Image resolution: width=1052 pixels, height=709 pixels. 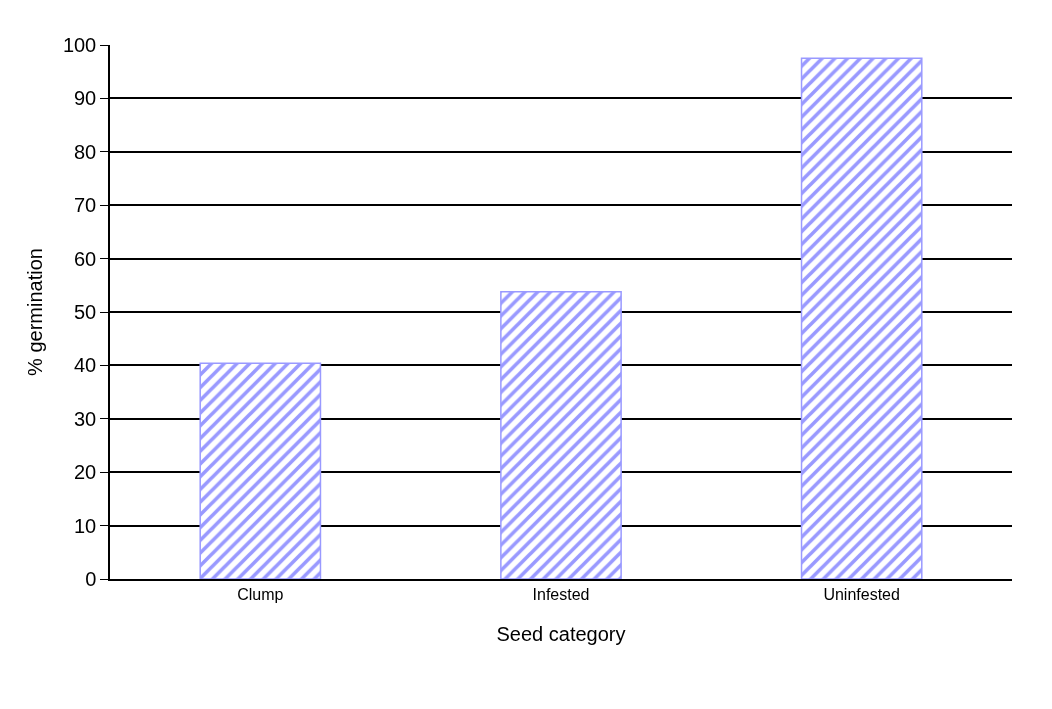 I want to click on y-tick-label: 100, so click(x=79, y=45).